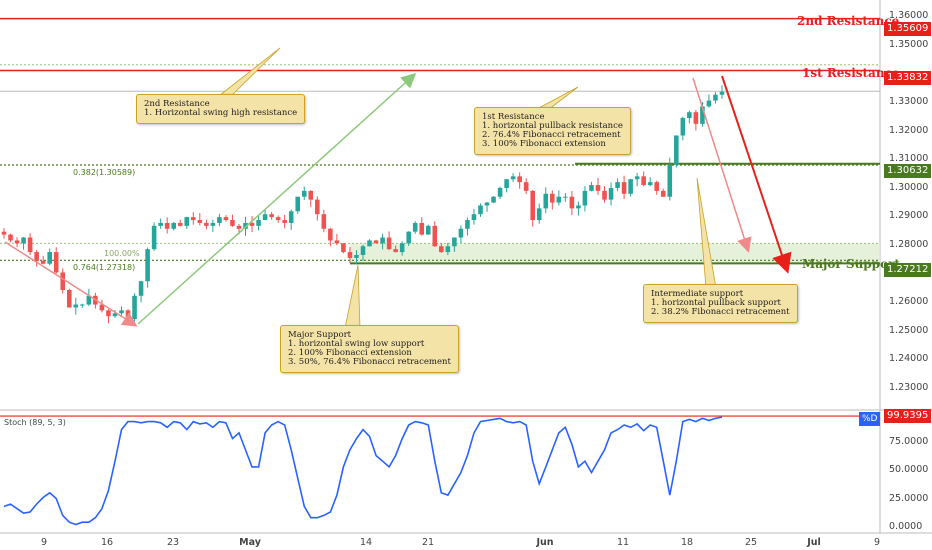 This screenshot has width=932, height=550. What do you see at coordinates (122, 253) in the screenshot?
I see `fib-100-label: 100.00%` at bounding box center [122, 253].